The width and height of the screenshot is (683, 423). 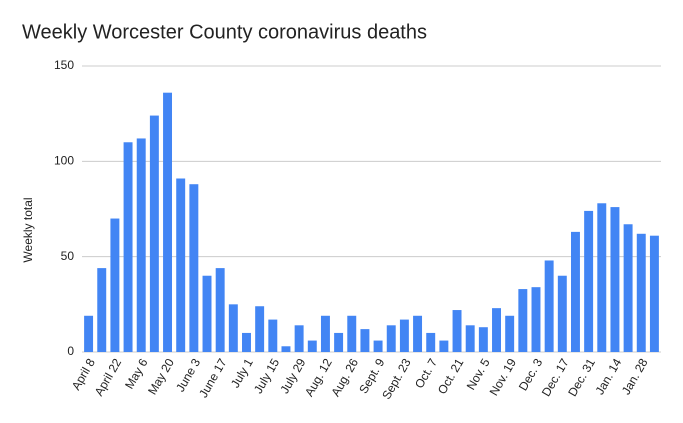 What do you see at coordinates (70, 351) in the screenshot?
I see `y-tick-label: 0` at bounding box center [70, 351].